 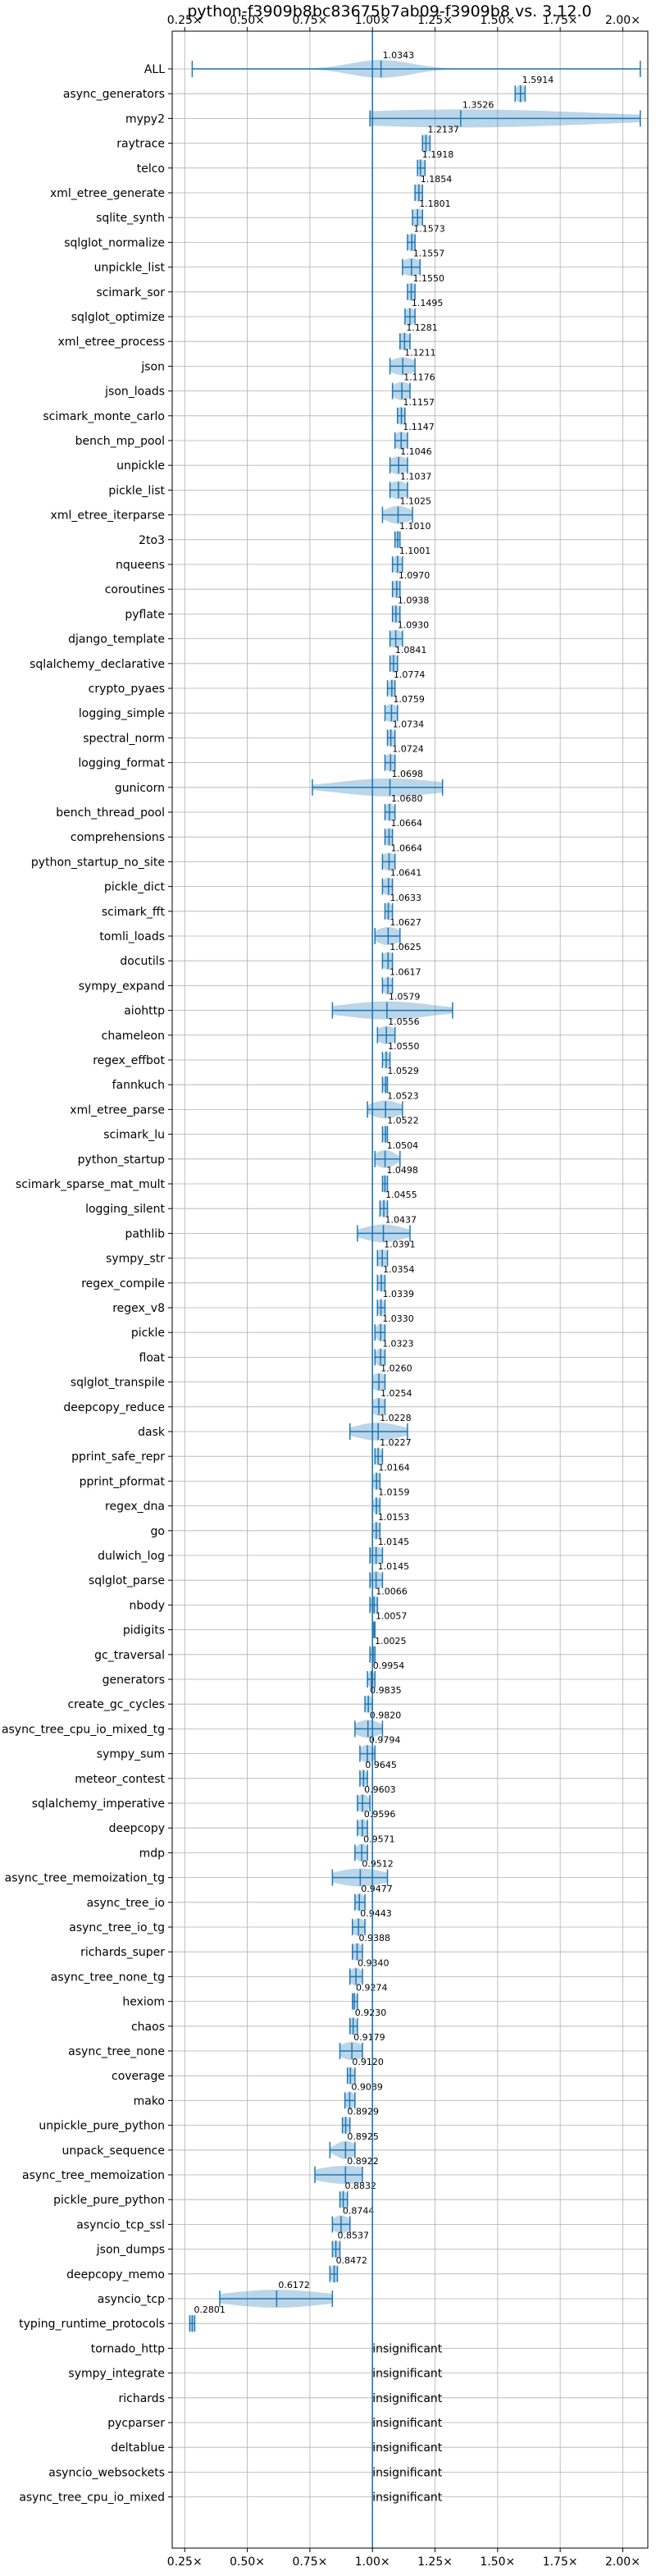 What do you see at coordinates (134, 392) in the screenshot?
I see `category-label: json_loads` at bounding box center [134, 392].